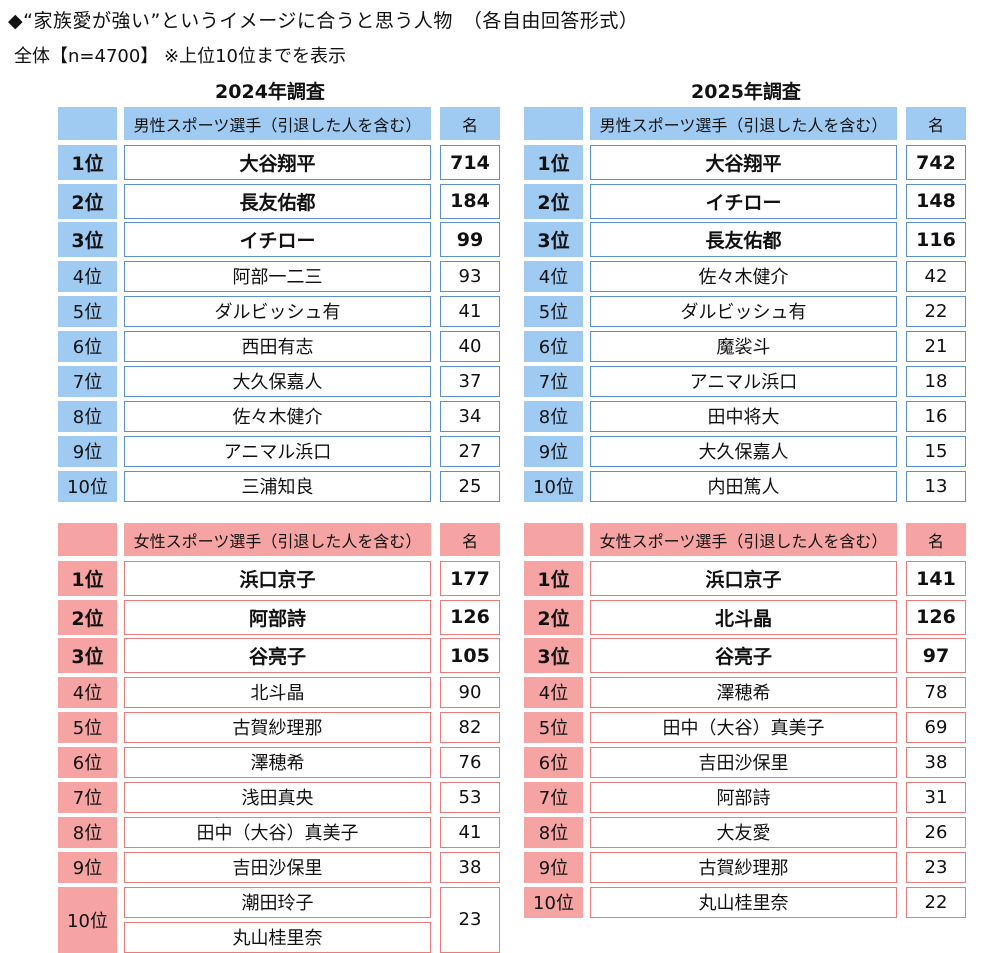  Describe the element at coordinates (277, 276) in the screenshot. I see `player-name: 阿部一二三` at that location.